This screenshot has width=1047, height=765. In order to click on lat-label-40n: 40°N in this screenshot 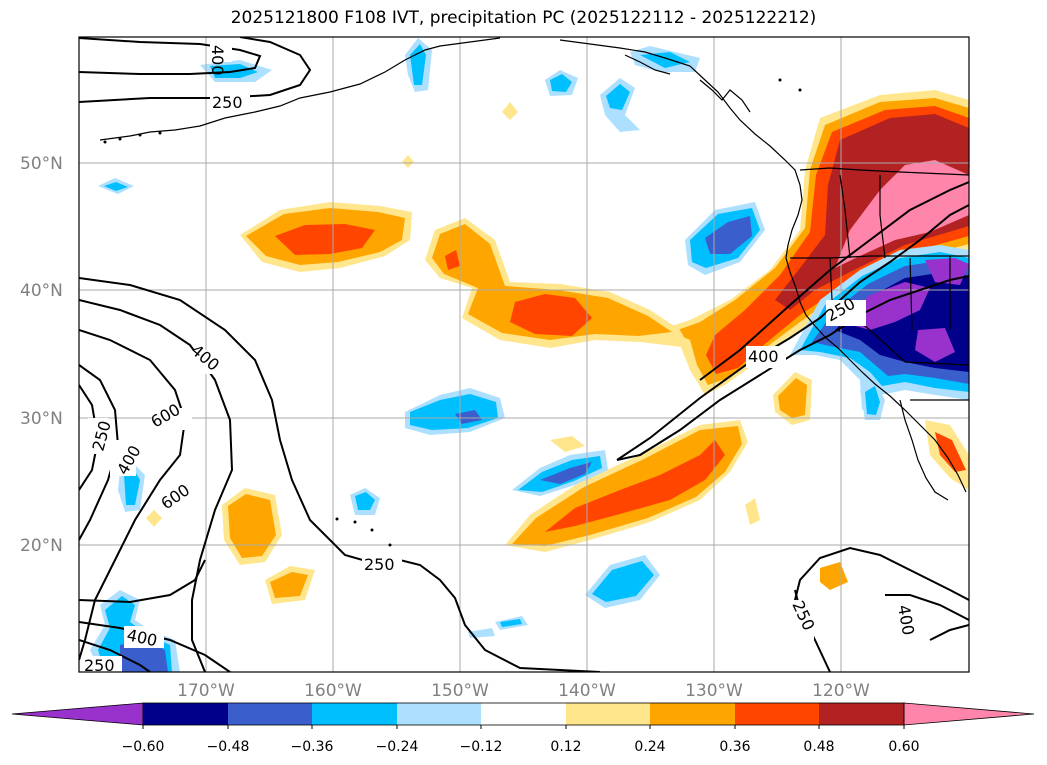, I will do `click(41, 291)`.